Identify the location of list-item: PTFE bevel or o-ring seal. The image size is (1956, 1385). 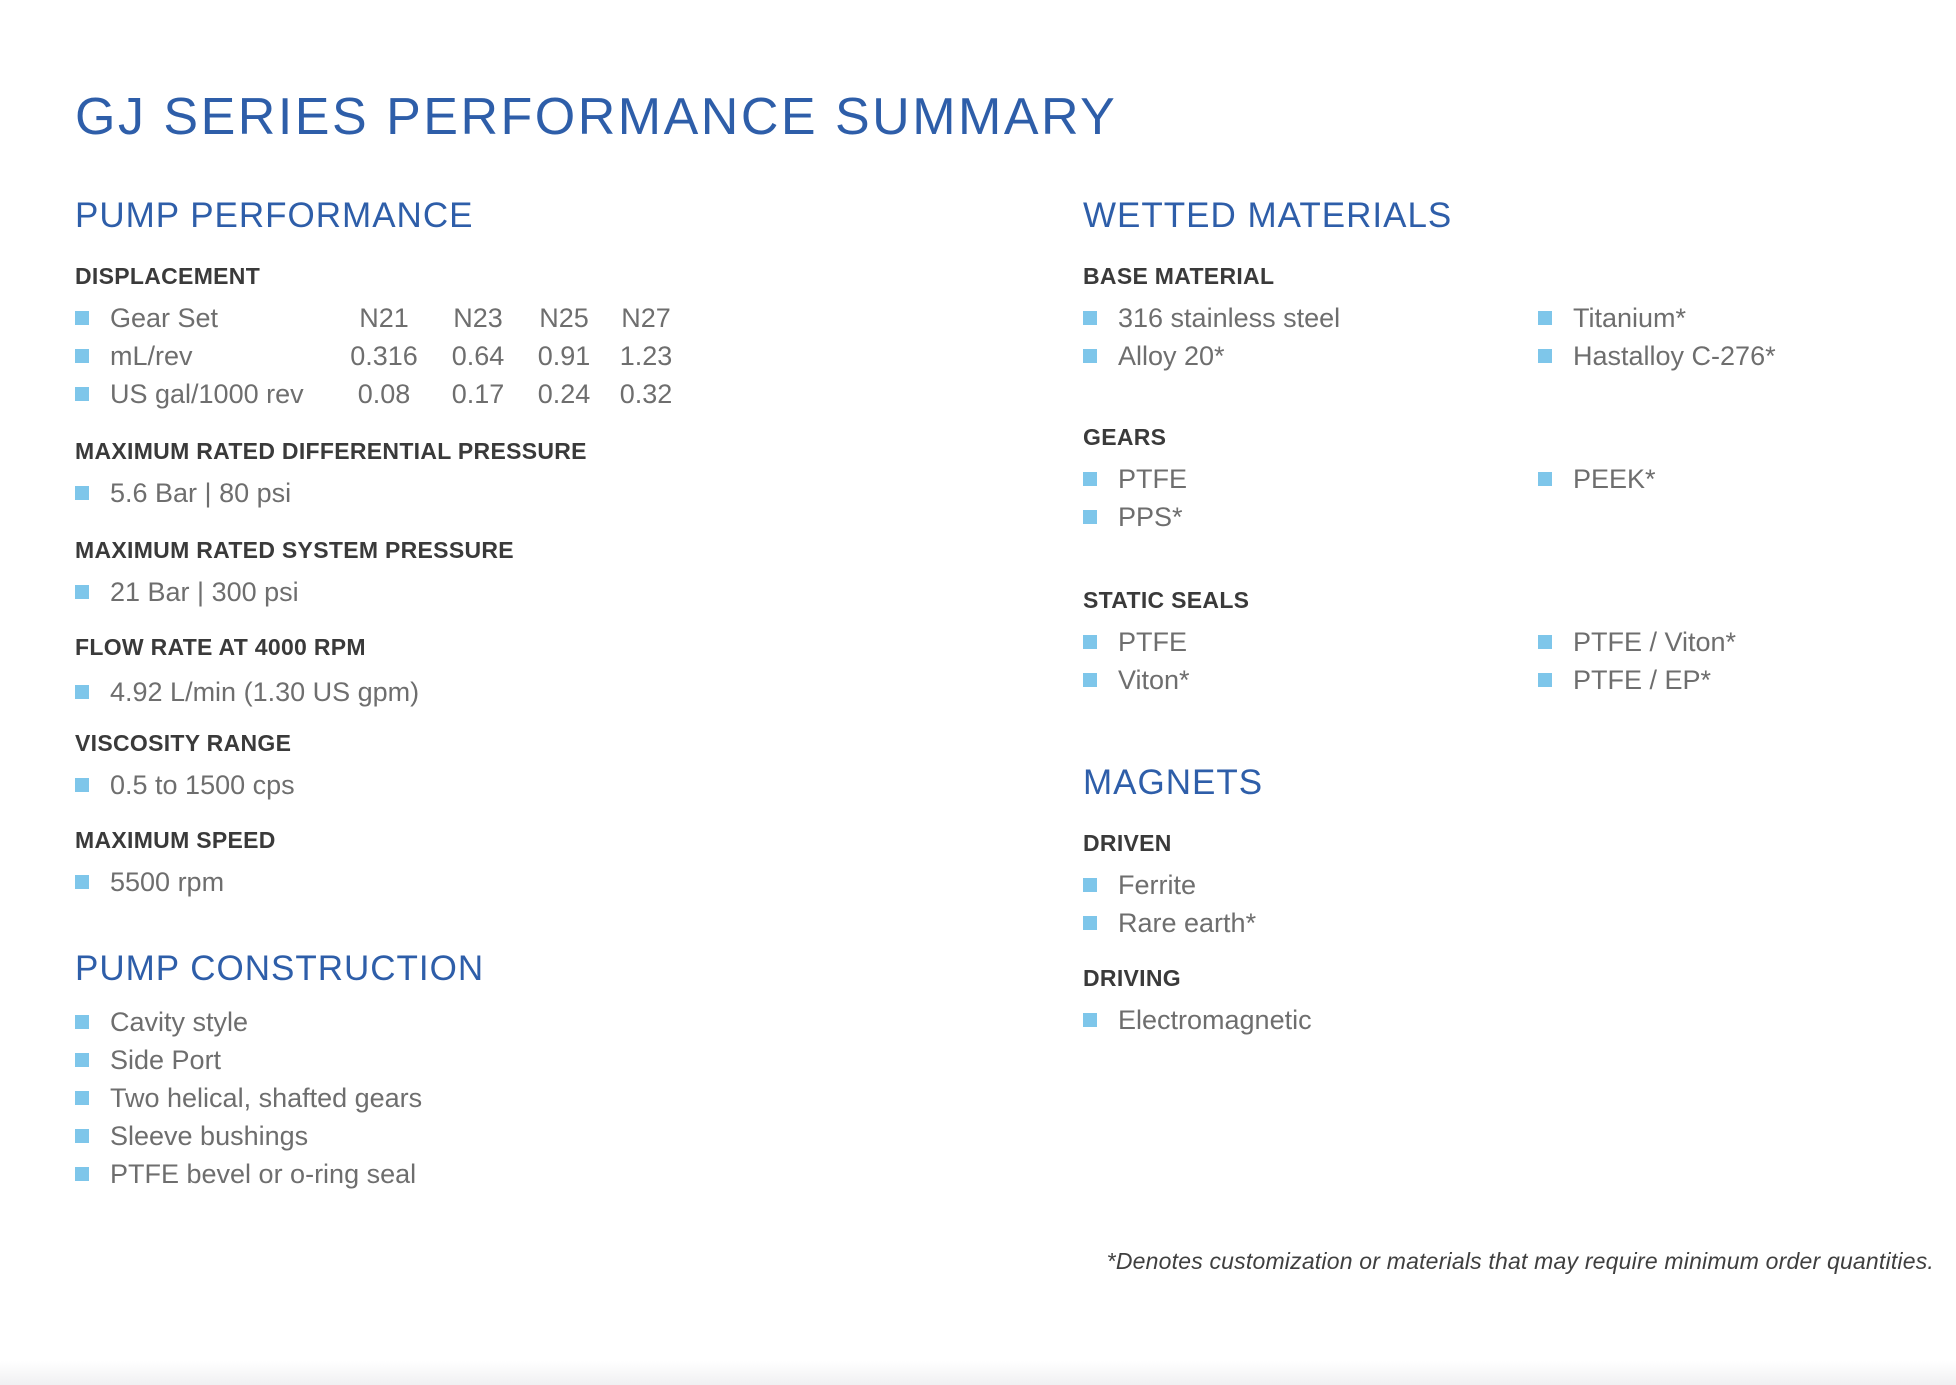
(550, 1174).